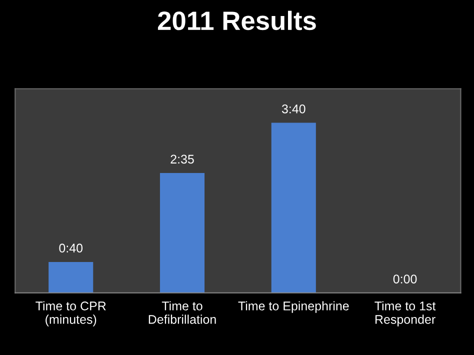 This screenshot has height=355, width=474. What do you see at coordinates (237, 20) in the screenshot?
I see `chart-title: 2011 Results` at bounding box center [237, 20].